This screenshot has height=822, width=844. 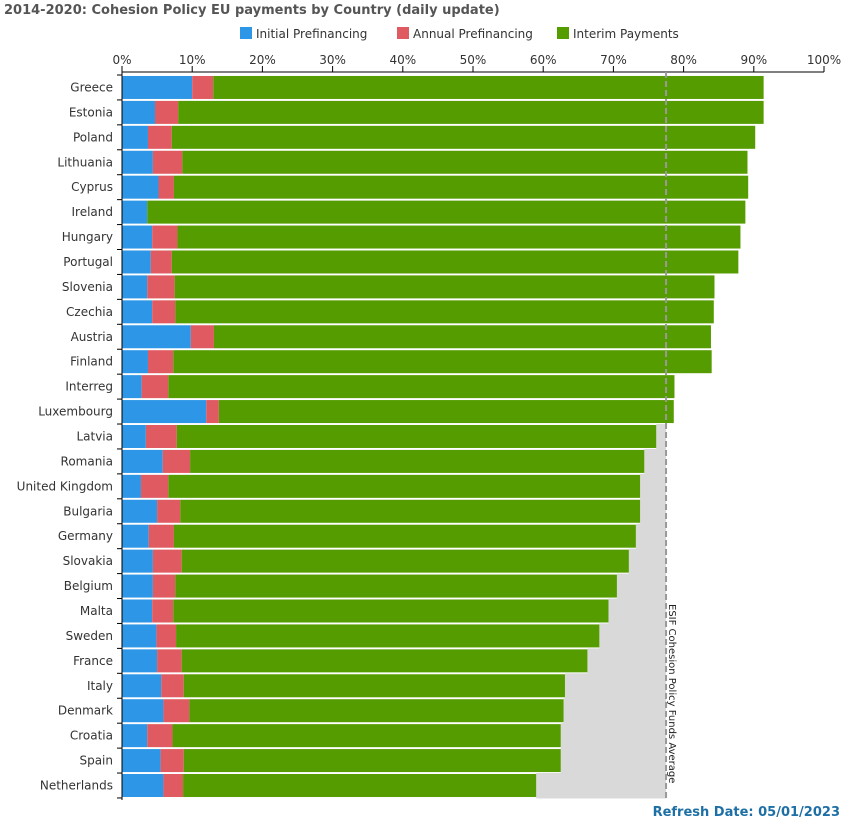 I want to click on category-label: Italy, so click(x=100, y=686).